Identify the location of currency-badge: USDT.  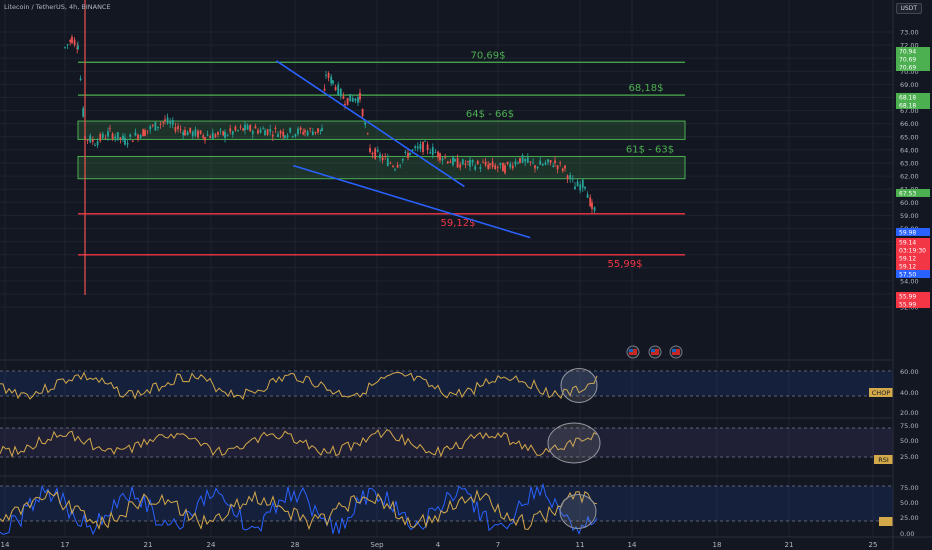
(908, 8).